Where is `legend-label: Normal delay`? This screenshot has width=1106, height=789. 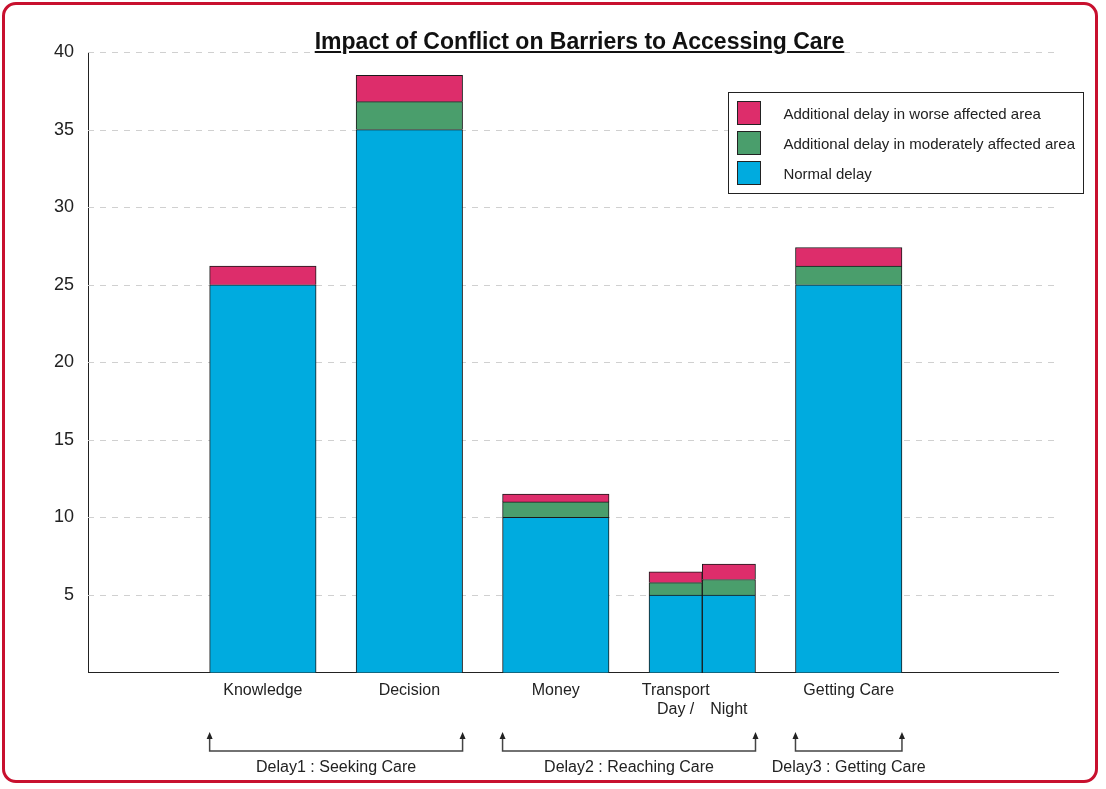 legend-label: Normal delay is located at coordinates (827, 173).